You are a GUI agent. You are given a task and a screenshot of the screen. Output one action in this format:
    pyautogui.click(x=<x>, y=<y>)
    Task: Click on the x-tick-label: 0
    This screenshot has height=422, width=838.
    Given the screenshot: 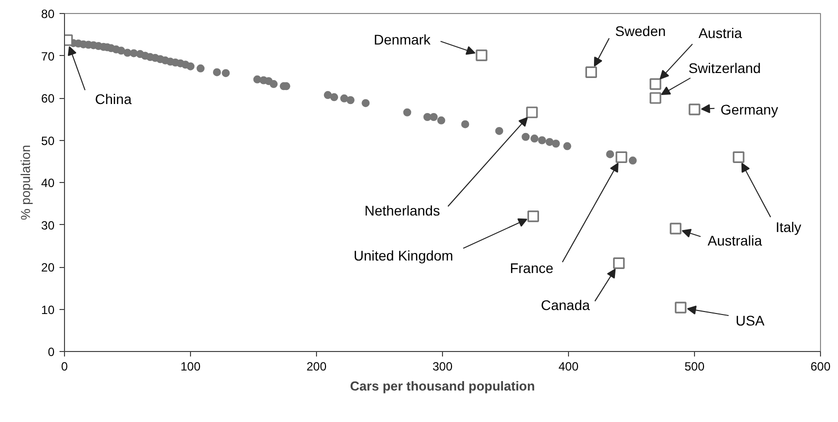 What is the action you would take?
    pyautogui.click(x=64, y=367)
    